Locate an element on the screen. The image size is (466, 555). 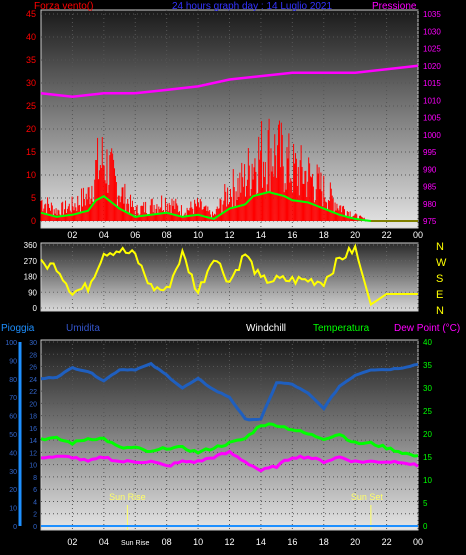
pressure-tick-label: 1020 is located at coordinates (432, 66).